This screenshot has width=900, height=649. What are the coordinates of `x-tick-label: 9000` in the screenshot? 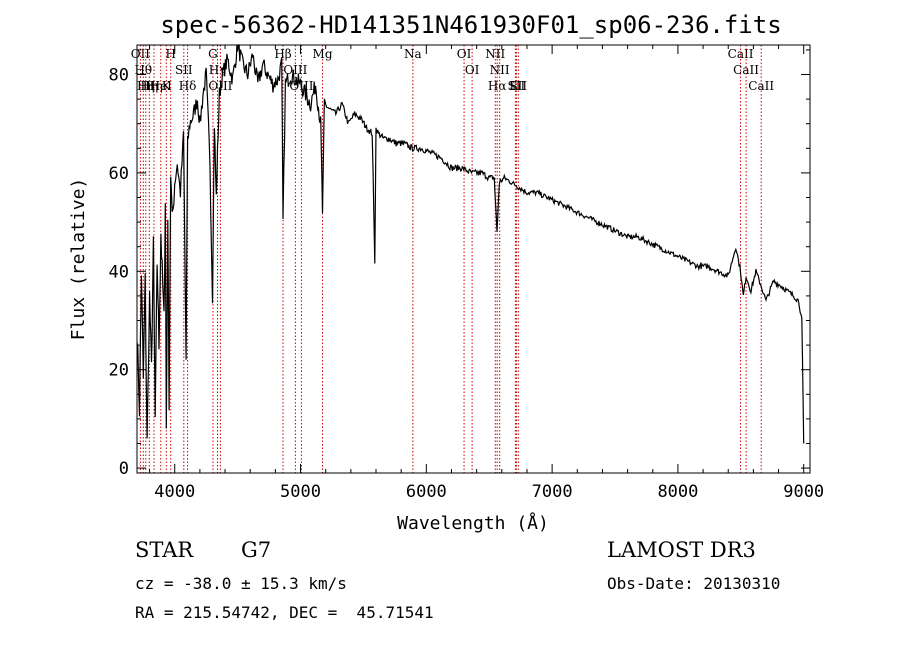 It's located at (803, 492).